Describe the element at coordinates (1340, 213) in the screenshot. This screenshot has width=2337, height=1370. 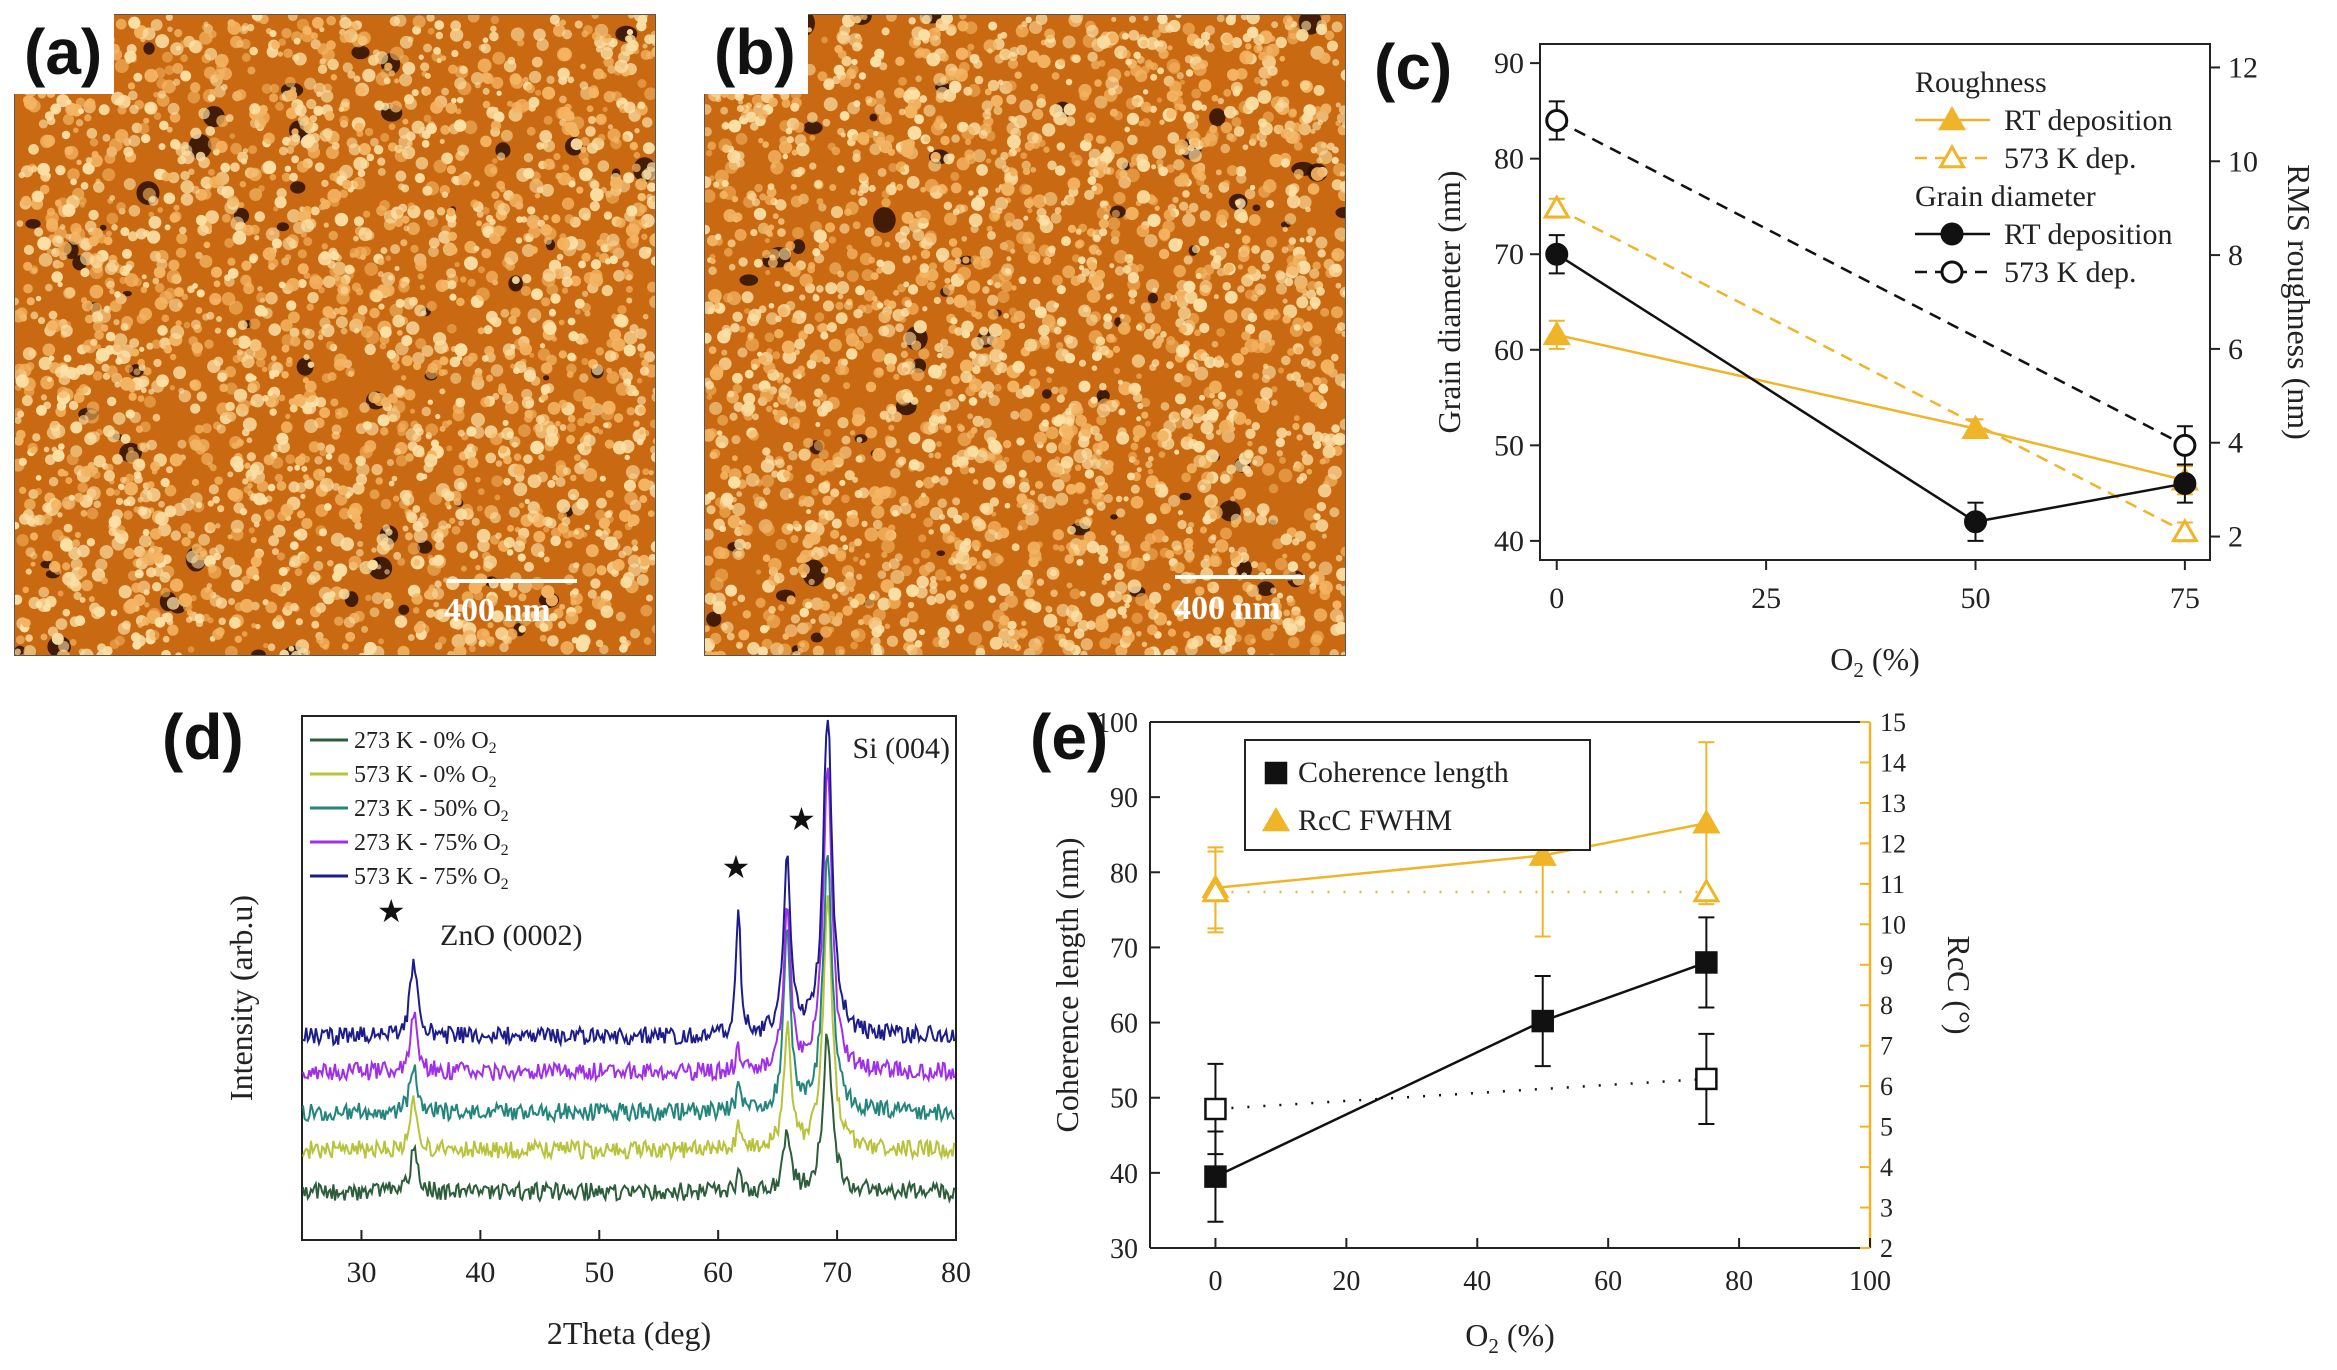
I see `afm-pore` at that location.